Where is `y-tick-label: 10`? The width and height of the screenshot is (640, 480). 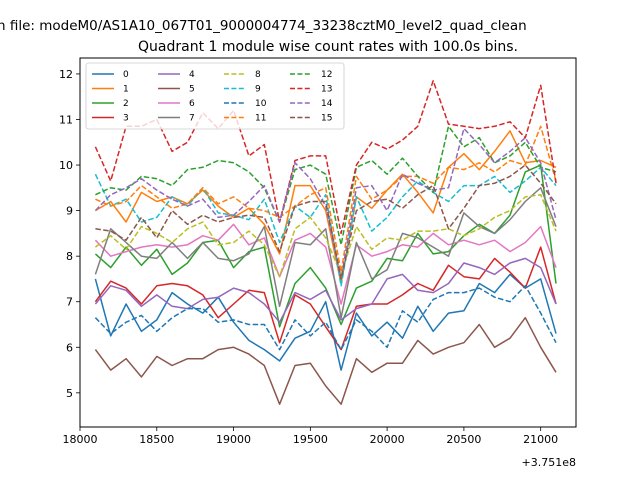 y-tick-label: 10 is located at coordinates (66, 165).